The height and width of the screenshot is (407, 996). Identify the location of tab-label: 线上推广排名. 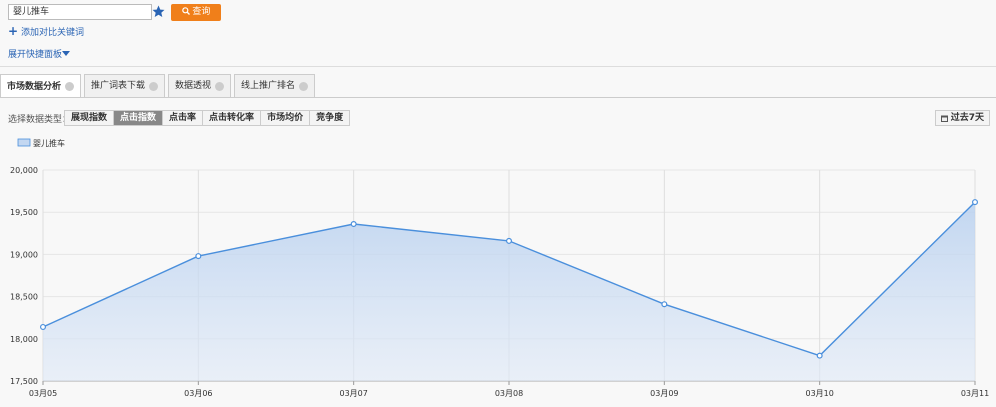
(268, 86).